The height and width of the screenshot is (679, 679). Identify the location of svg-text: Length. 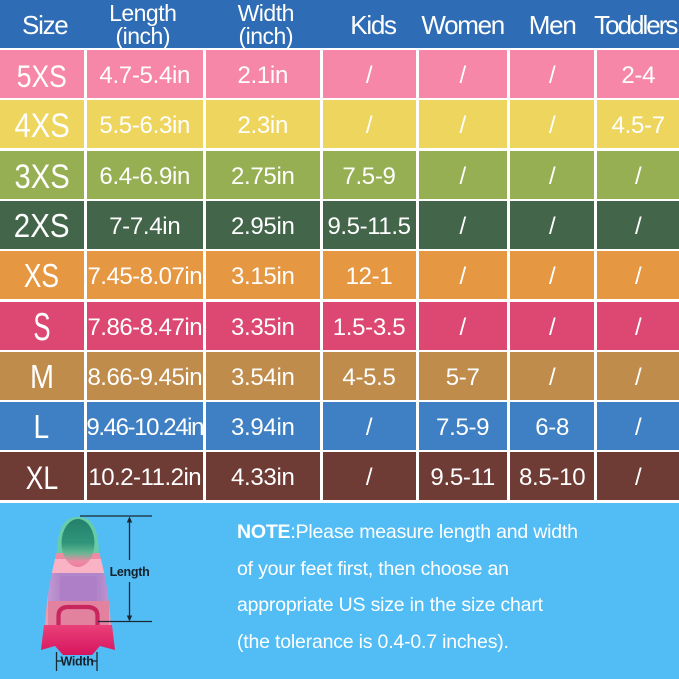
(130, 572).